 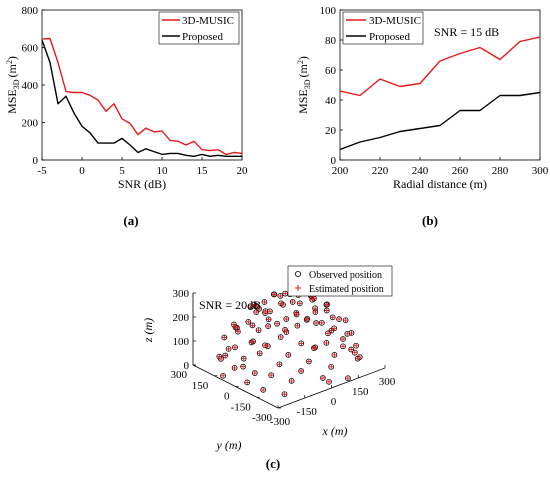 I want to click on chart-a-xtick-label: 0, so click(x=82, y=171).